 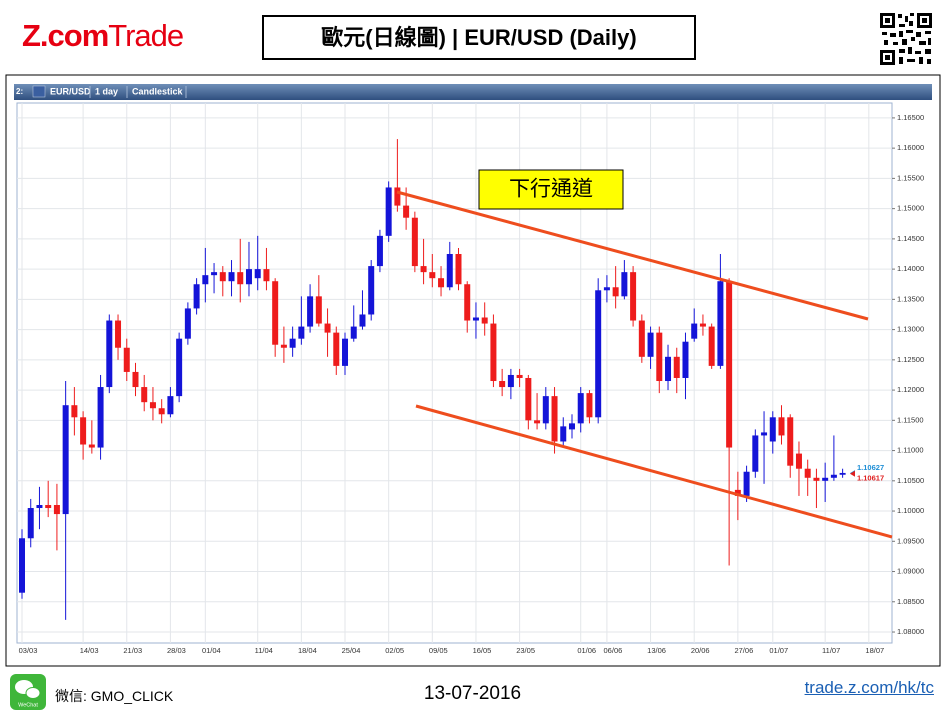 I want to click on x-tick-label: 02/05, so click(x=394, y=650).